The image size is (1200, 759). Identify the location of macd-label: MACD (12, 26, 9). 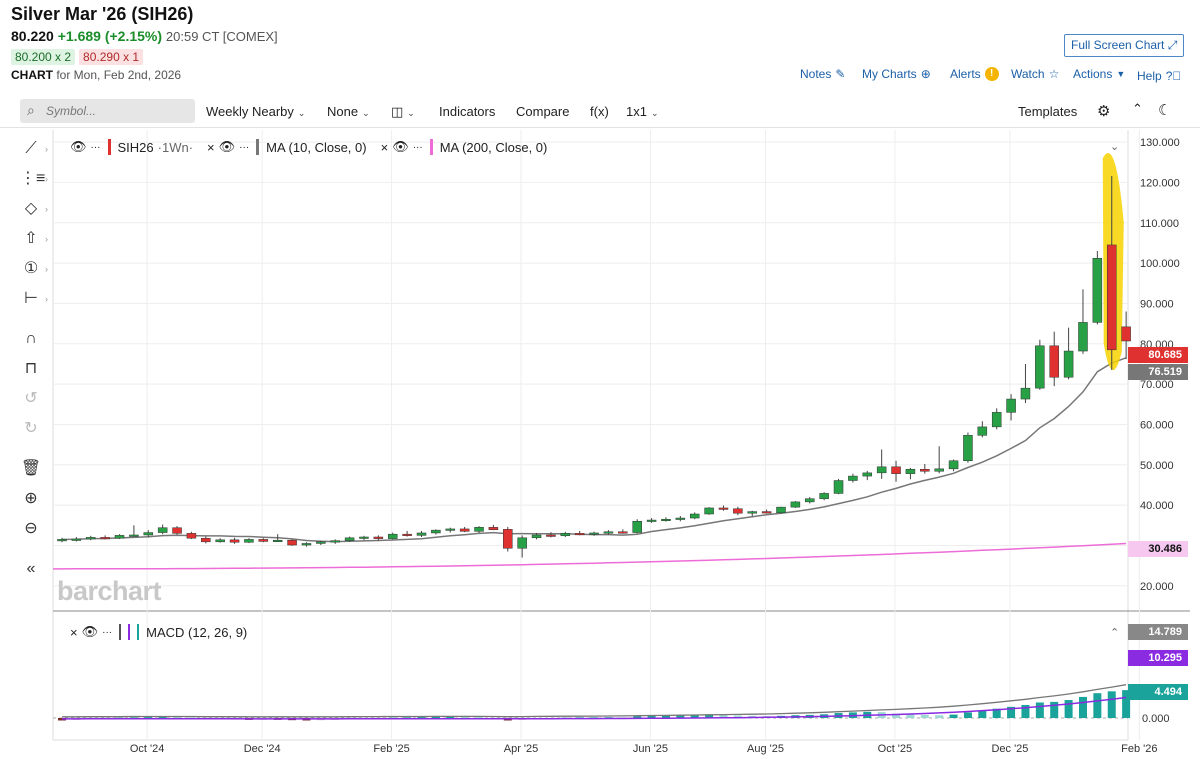
(197, 632).